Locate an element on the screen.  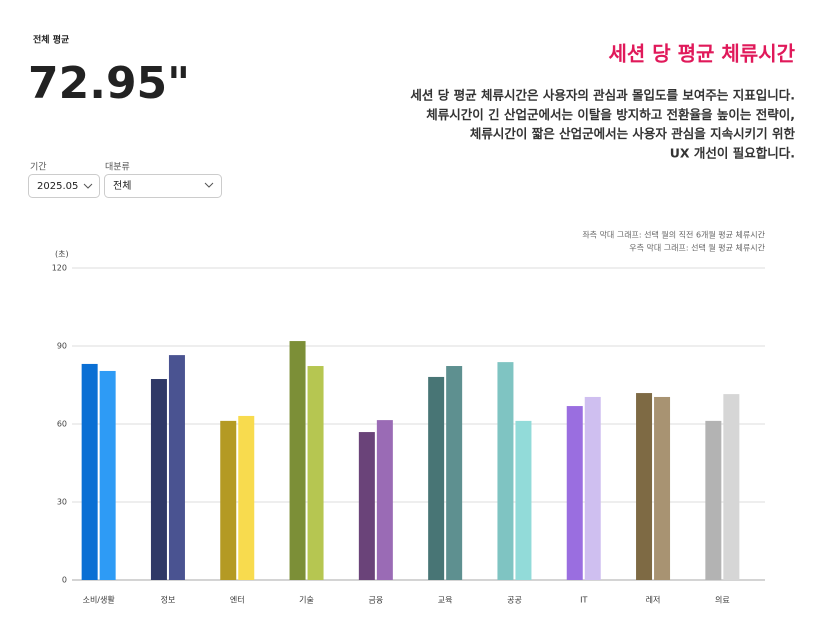
period-select is located at coordinates (64, 186).